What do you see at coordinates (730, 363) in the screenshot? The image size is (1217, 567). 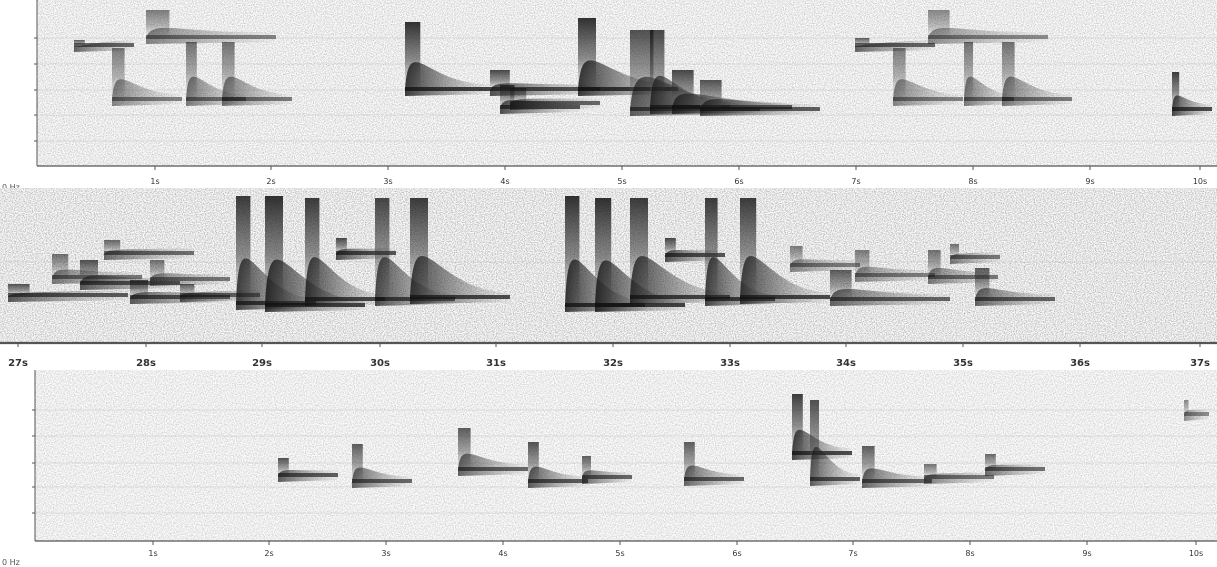 I see `time-tick-label: 33s` at bounding box center [730, 363].